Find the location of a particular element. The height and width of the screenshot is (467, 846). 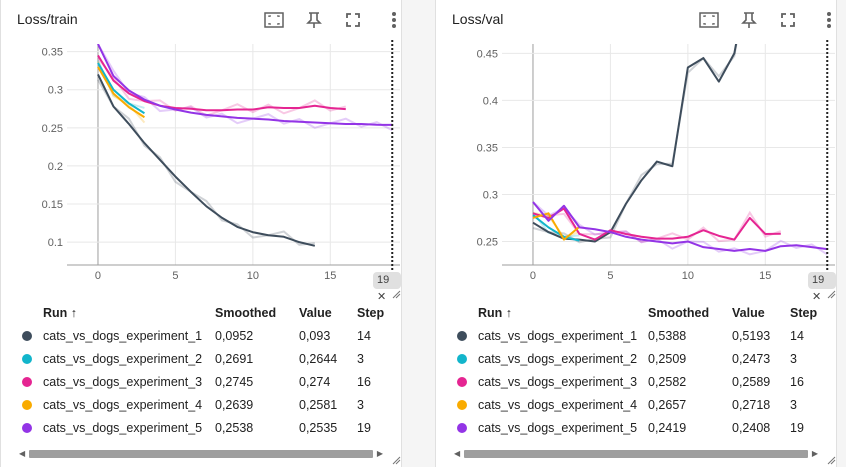

table-row: cats_vs_dogs_experiment_3 0,2745 0,274 16 is located at coordinates (201, 381).